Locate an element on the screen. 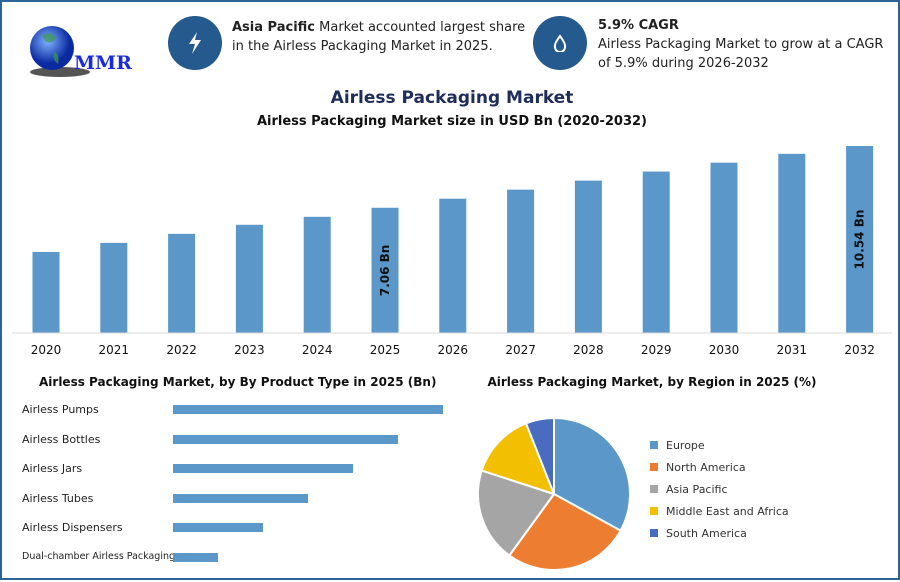  legend-label: Europe is located at coordinates (685, 445).